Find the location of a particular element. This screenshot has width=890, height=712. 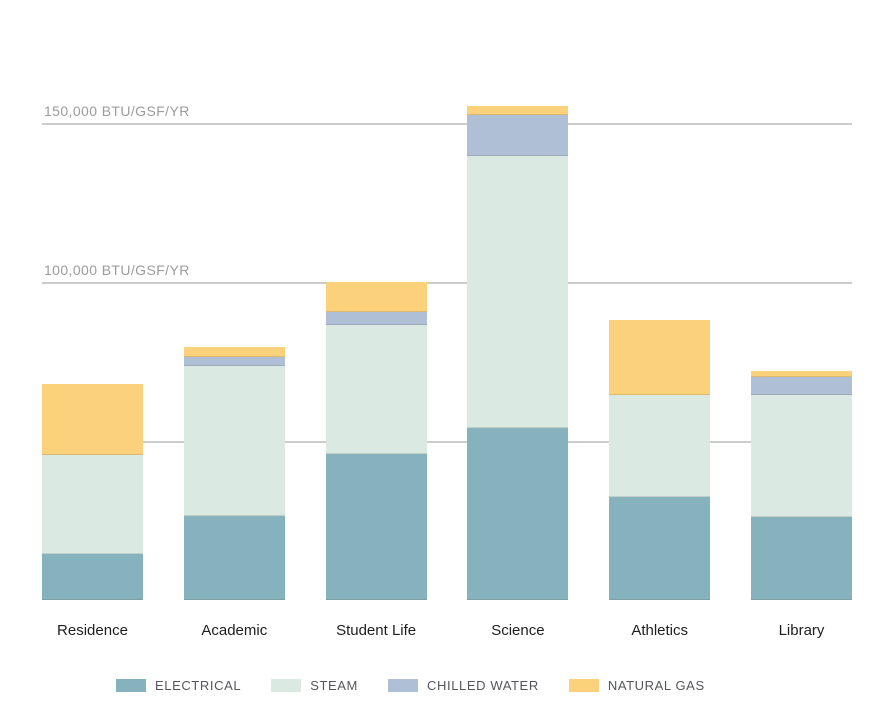

segment-electrical-academic is located at coordinates (234, 557).